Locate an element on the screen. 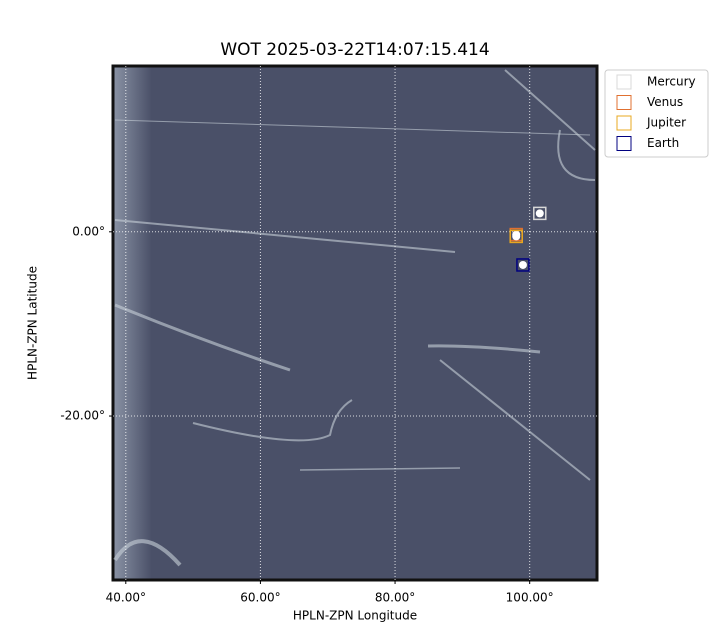 The width and height of the screenshot is (720, 644). legend-label: Venus is located at coordinates (665, 102).